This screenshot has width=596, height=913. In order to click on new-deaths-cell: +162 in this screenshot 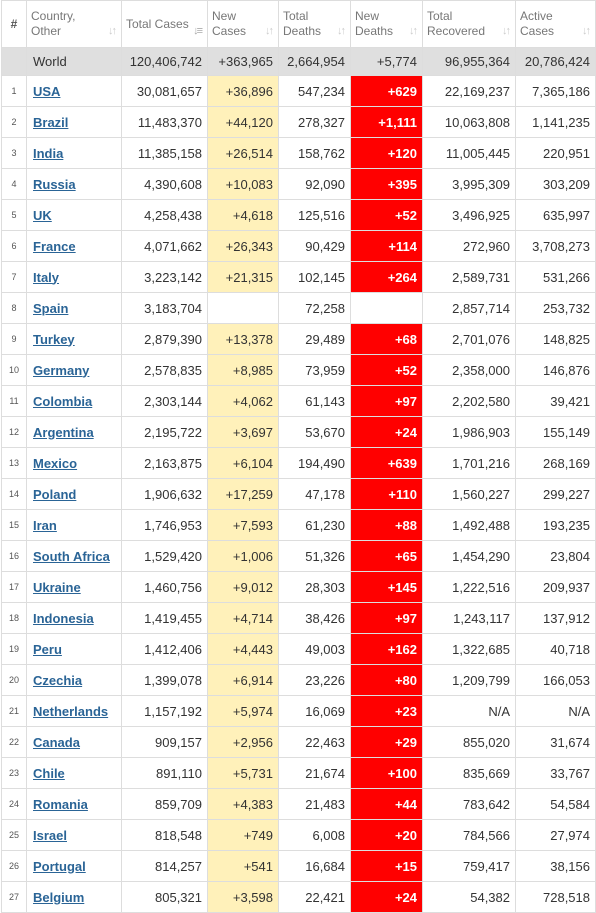, I will do `click(386, 649)`.